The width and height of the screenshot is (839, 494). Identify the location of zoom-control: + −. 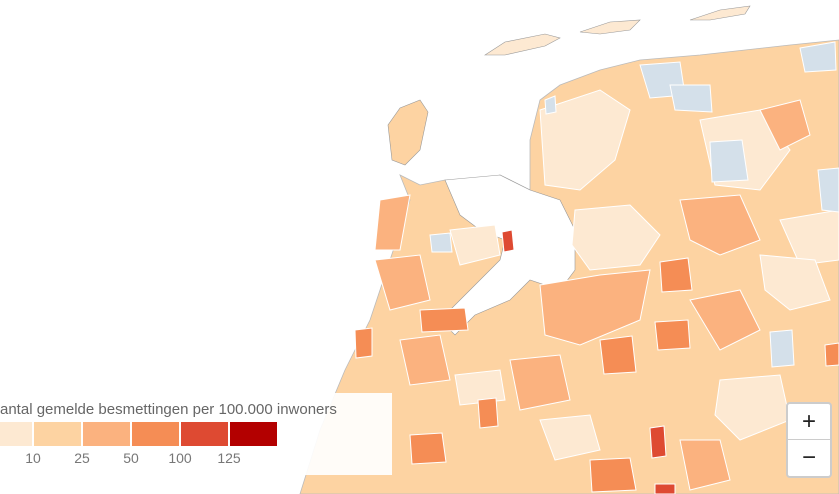
(809, 440).